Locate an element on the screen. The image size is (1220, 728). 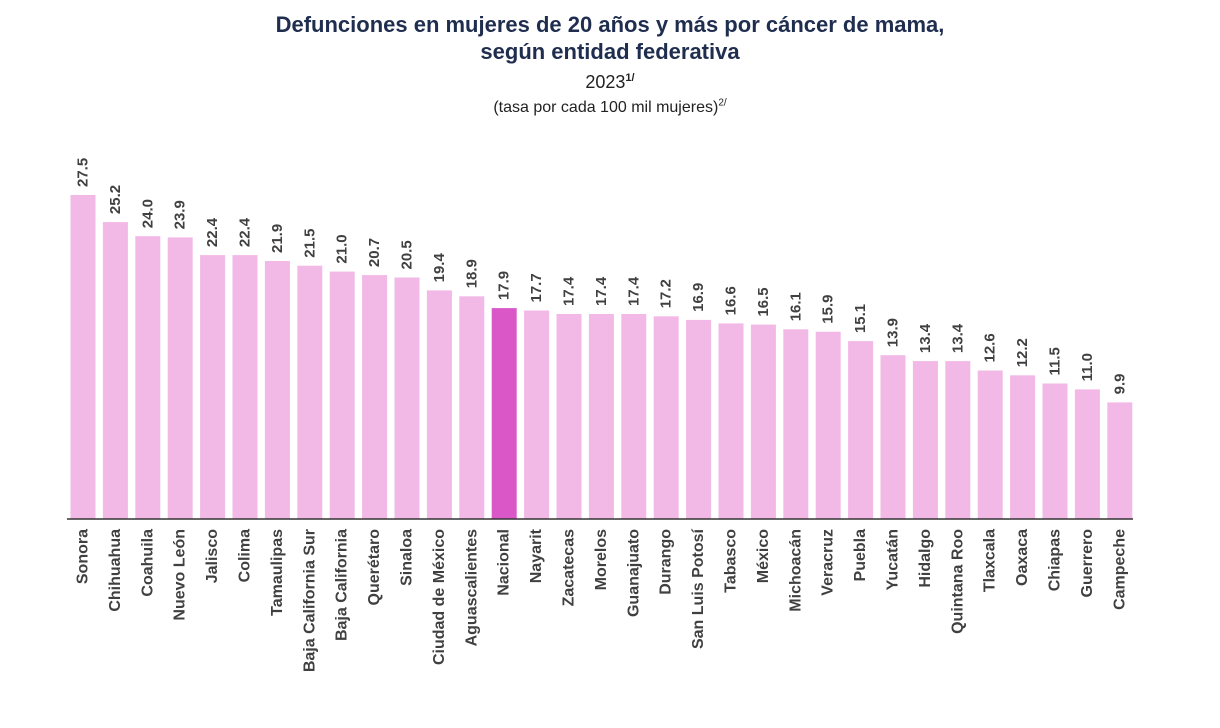
category-label: Zacatecas is located at coordinates (569, 567).